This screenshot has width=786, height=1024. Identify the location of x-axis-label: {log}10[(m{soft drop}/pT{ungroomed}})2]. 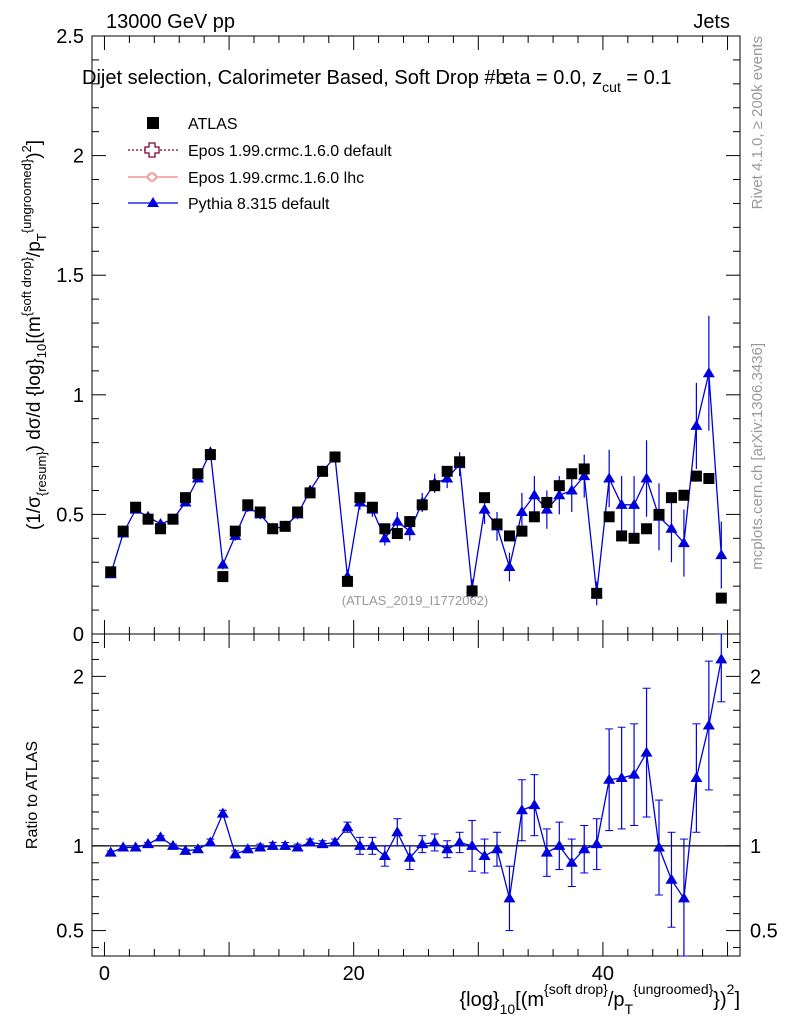
(600, 999).